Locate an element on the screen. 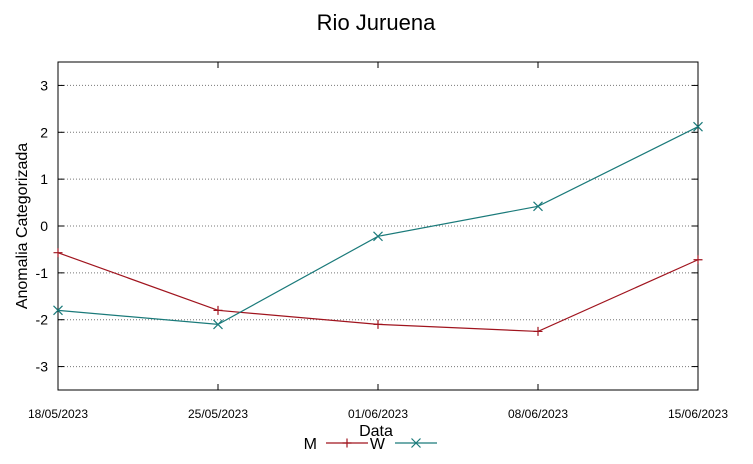 This screenshot has height=464, width=753. y-axis-label: Anomalia Categorizada is located at coordinates (22, 226).